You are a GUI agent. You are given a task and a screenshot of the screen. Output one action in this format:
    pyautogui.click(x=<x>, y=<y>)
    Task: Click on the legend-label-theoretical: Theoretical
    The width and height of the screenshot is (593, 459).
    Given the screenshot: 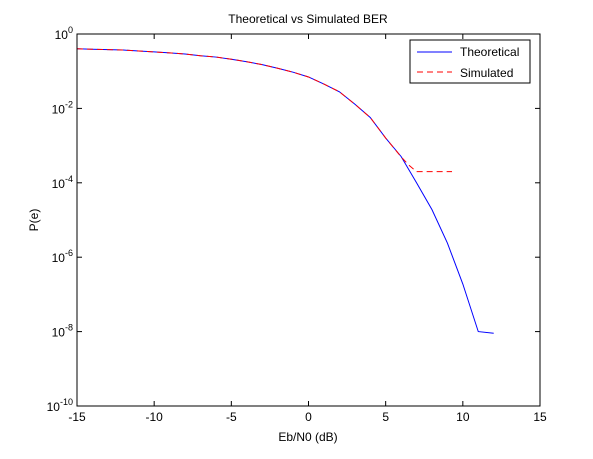 What is the action you would take?
    pyautogui.click(x=489, y=52)
    